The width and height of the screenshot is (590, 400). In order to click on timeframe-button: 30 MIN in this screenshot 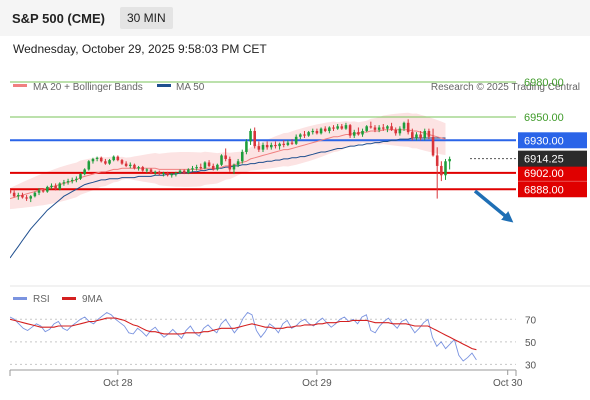, I will do `click(146, 18)`.